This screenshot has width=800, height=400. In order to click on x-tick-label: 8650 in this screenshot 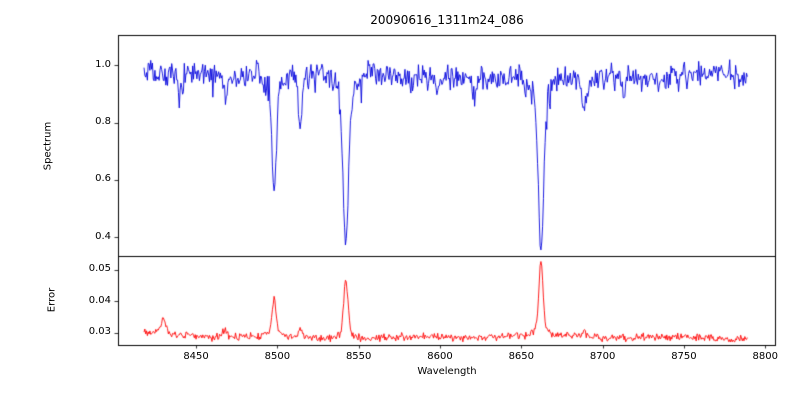, I will do `click(521, 356)`.